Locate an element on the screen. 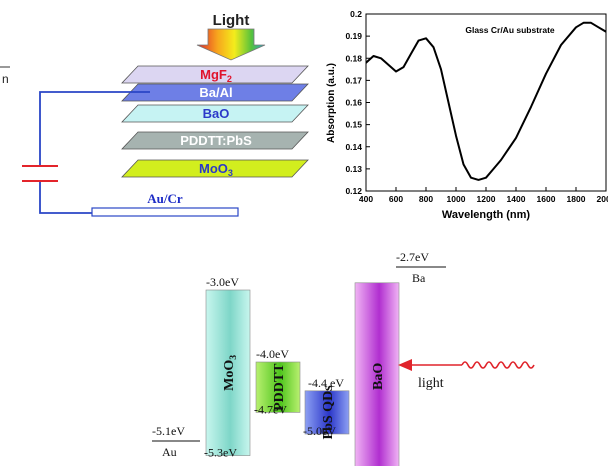 This screenshot has width=608, height=466. label-main: MgF is located at coordinates (213, 74).